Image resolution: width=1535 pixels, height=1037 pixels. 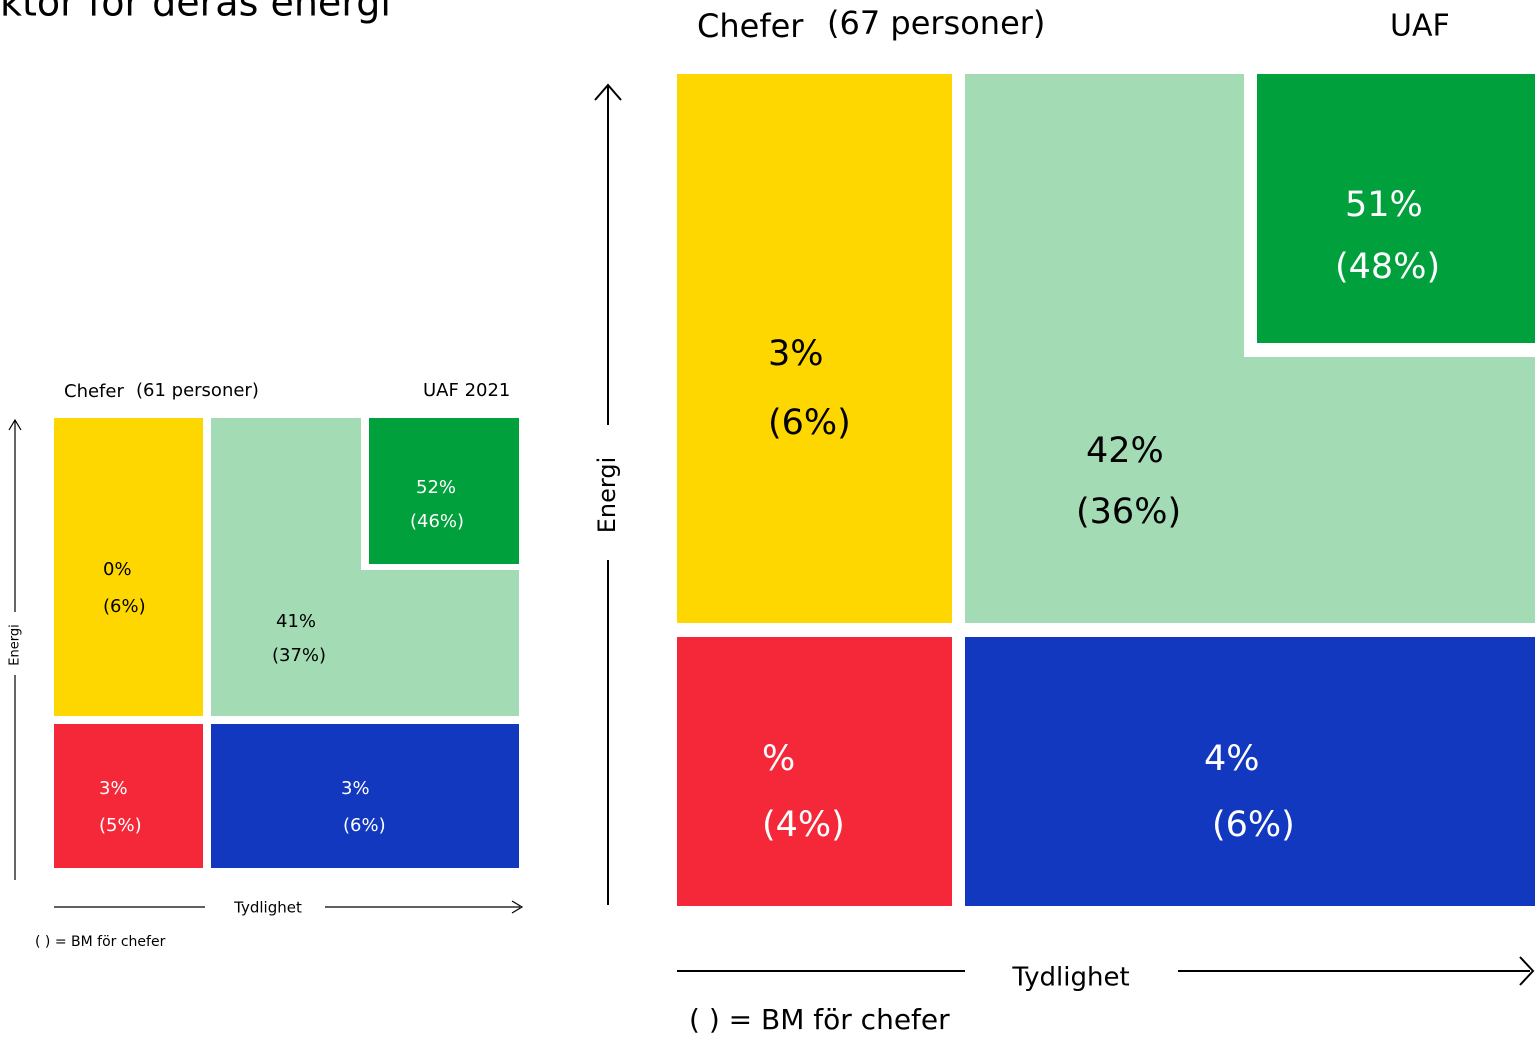 What do you see at coordinates (936, 23) in the screenshot?
I see `matrix-count: (67 personer)` at bounding box center [936, 23].